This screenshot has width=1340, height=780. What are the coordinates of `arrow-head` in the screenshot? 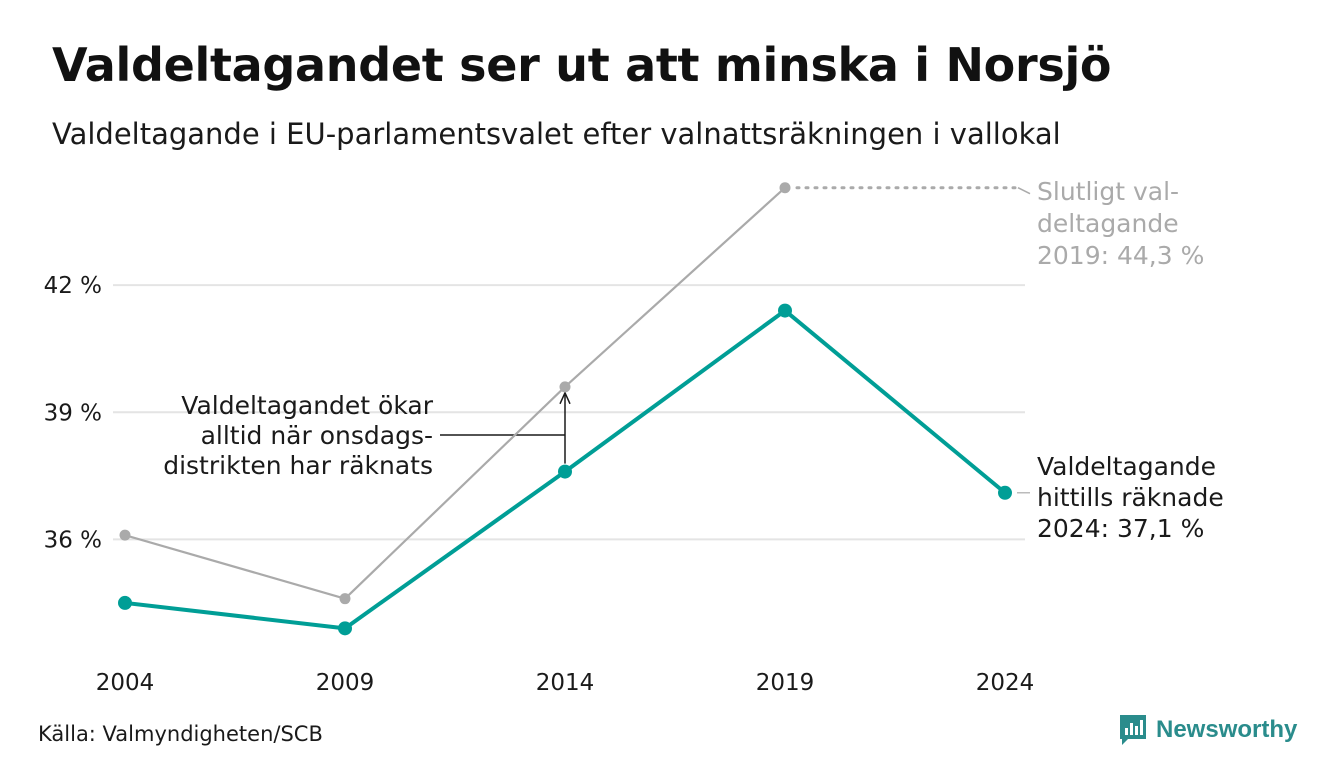 It's located at (565, 398).